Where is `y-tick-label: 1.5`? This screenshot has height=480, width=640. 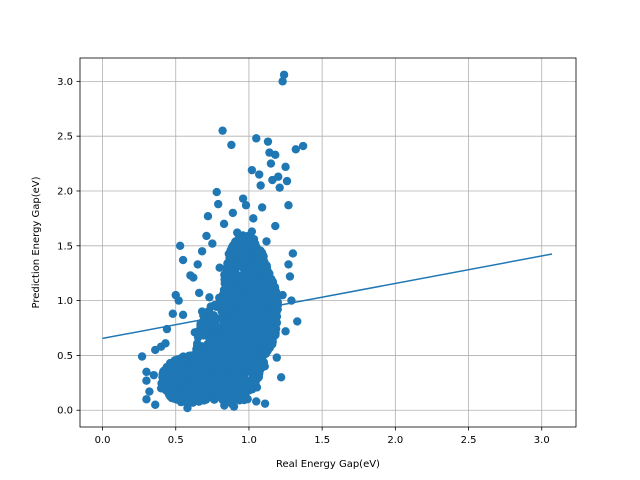 y-tick-label: 1.5 is located at coordinates (65, 246).